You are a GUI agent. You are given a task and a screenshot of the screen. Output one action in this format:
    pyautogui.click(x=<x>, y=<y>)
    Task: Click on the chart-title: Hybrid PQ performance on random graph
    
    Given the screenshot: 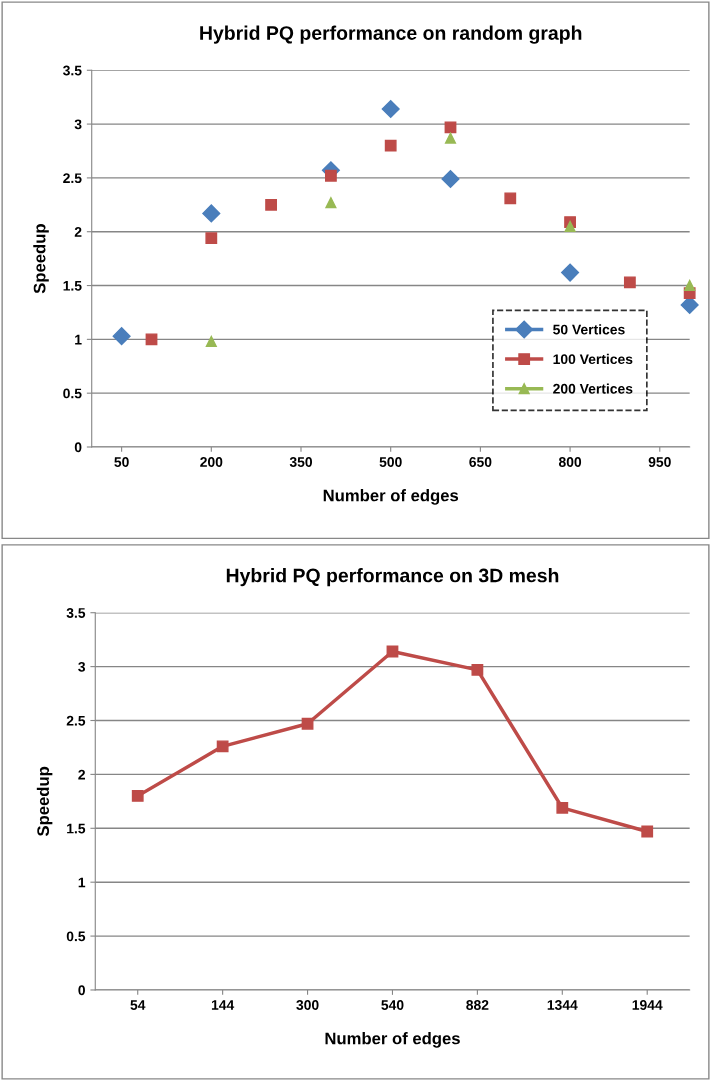 What is the action you would take?
    pyautogui.click(x=391, y=34)
    